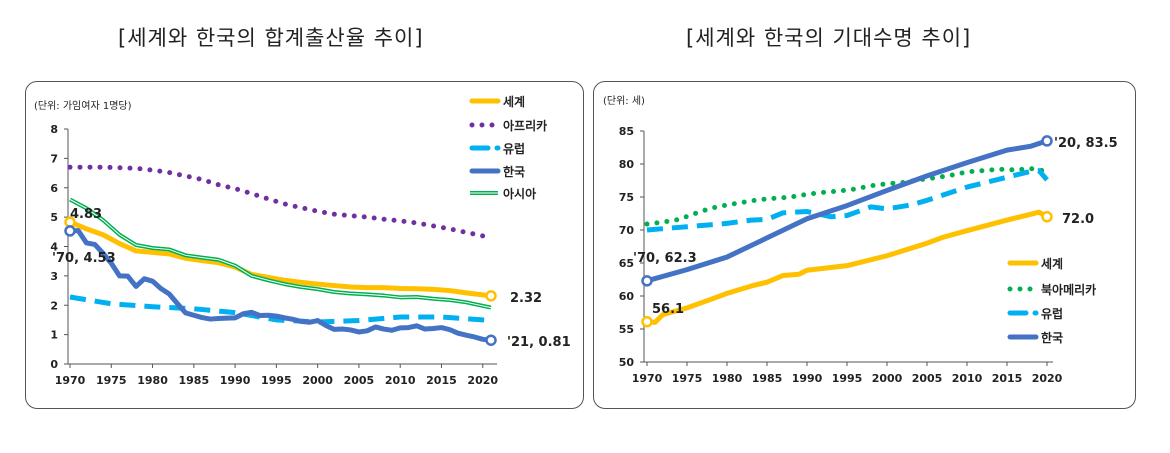 The height and width of the screenshot is (453, 1170). I want to click on chart-title-fertility: [세계와 한국의 합계출산율 추이], so click(271, 38).